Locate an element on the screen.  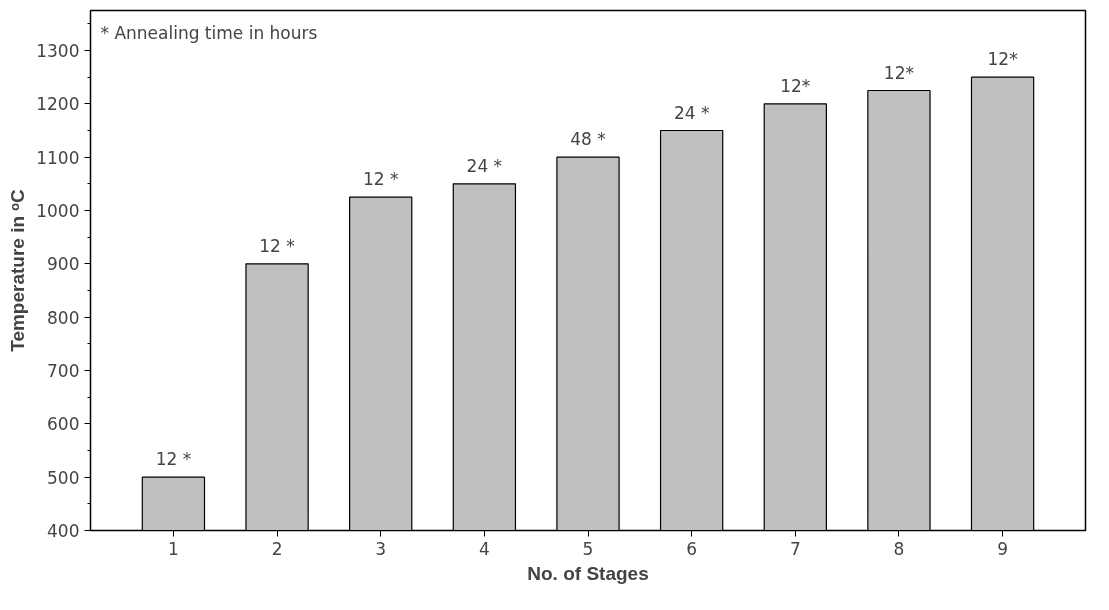
x-axis-title: No. of Stages is located at coordinates (588, 573).